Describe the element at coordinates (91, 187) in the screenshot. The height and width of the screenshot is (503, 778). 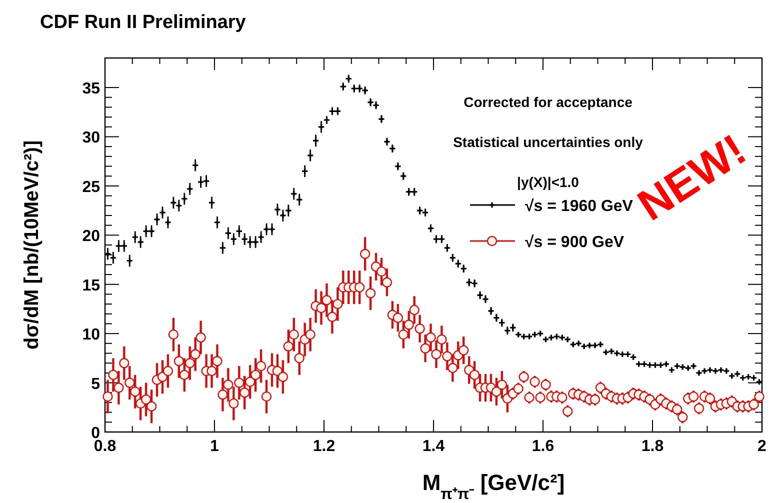
I see `y-tick-label: 25` at that location.